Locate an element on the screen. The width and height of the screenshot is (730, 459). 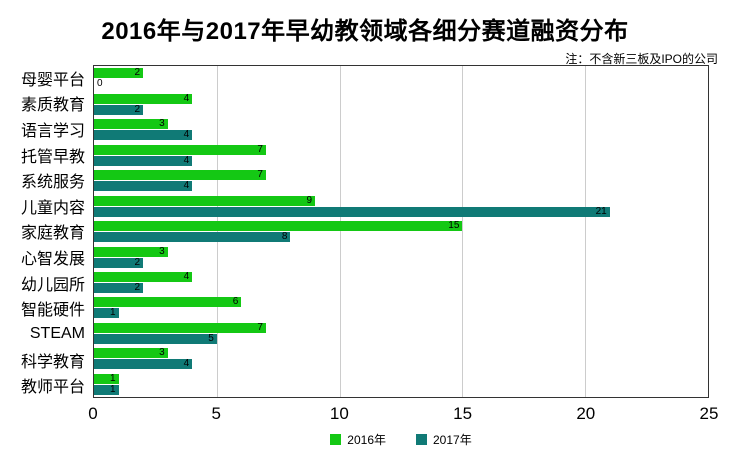
bar-line: 0 is located at coordinates (401, 84).